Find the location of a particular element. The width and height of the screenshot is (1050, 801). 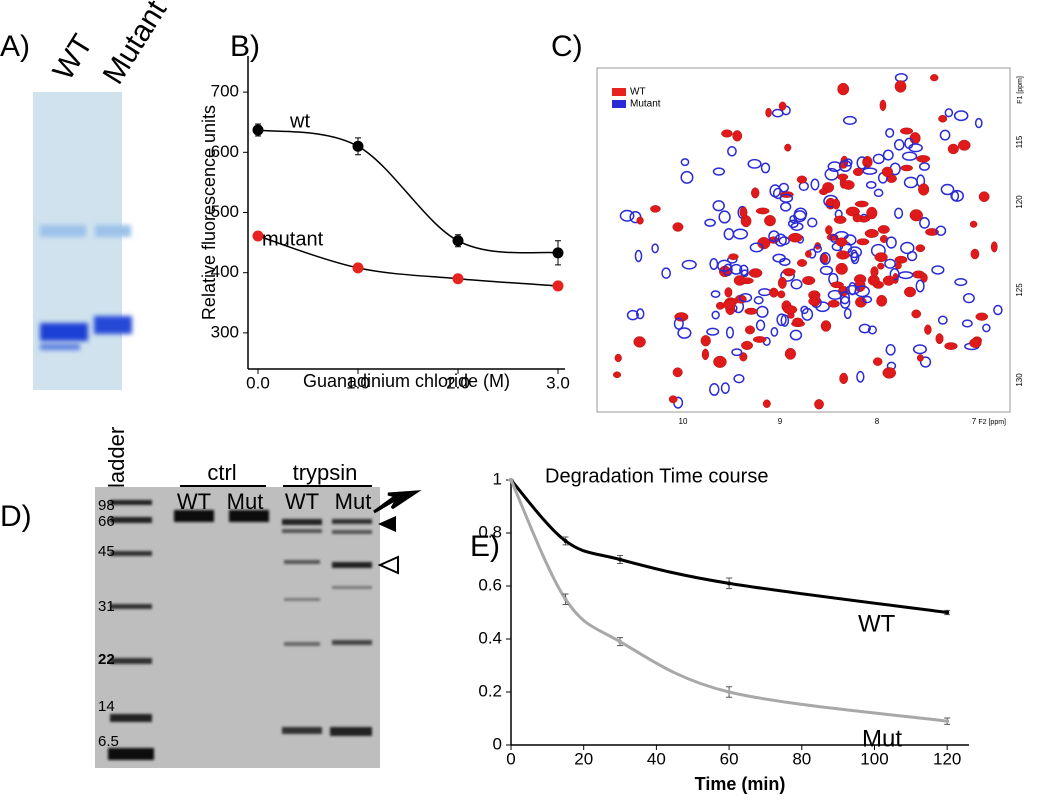

panel-label: E) is located at coordinates (485, 546).